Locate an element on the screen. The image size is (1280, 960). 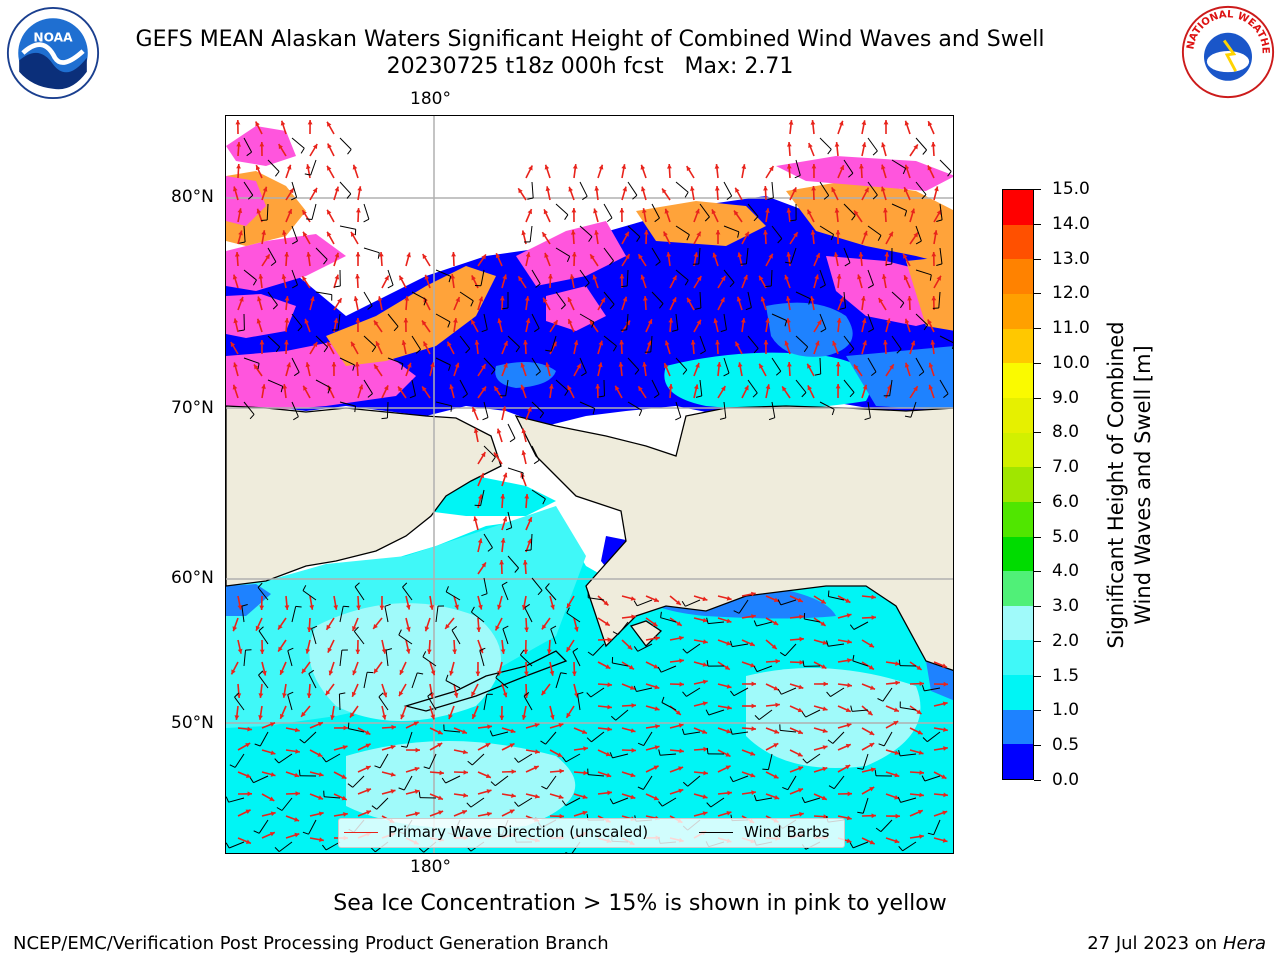
wind-barbs-legend-swatch is located at coordinates (716, 832).